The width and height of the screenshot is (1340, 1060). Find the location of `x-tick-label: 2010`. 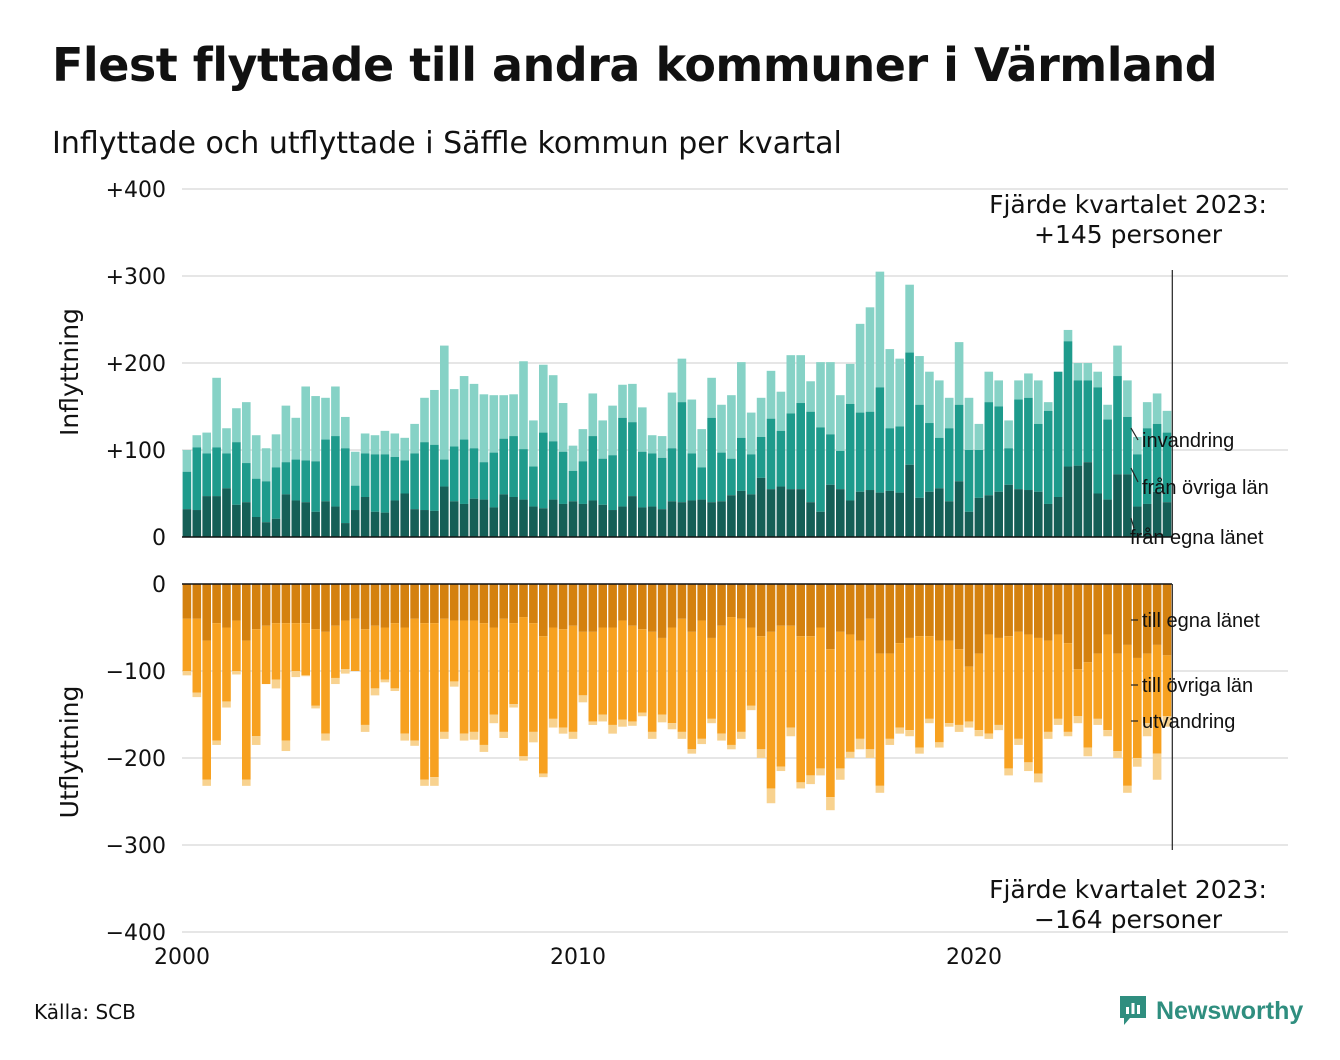

x-tick-label: 2010 is located at coordinates (578, 957).